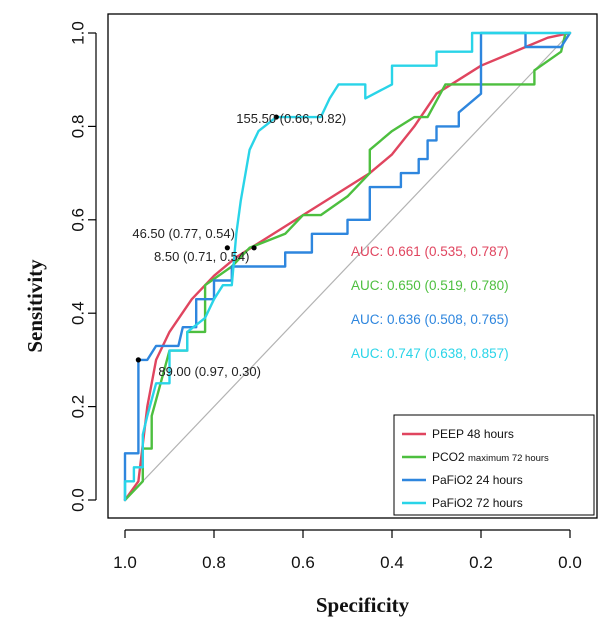 Image resolution: width=606 pixels, height=644 pixels. Describe the element at coordinates (183, 233) in the screenshot. I see `threshold-label-2: 46.50 (0.77, 0.54)` at that location.